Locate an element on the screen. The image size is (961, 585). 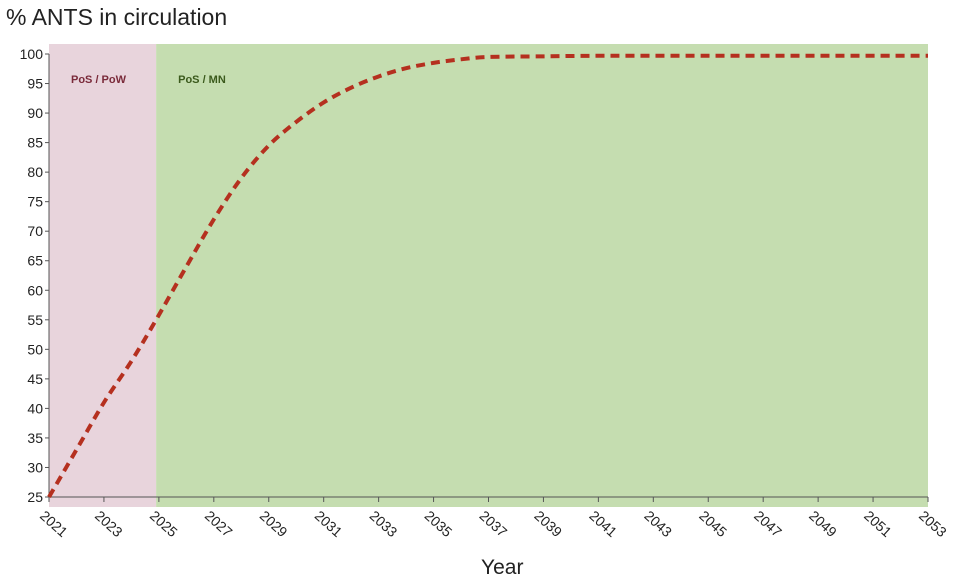
x-tick-label: 2031 is located at coordinates (329, 523).